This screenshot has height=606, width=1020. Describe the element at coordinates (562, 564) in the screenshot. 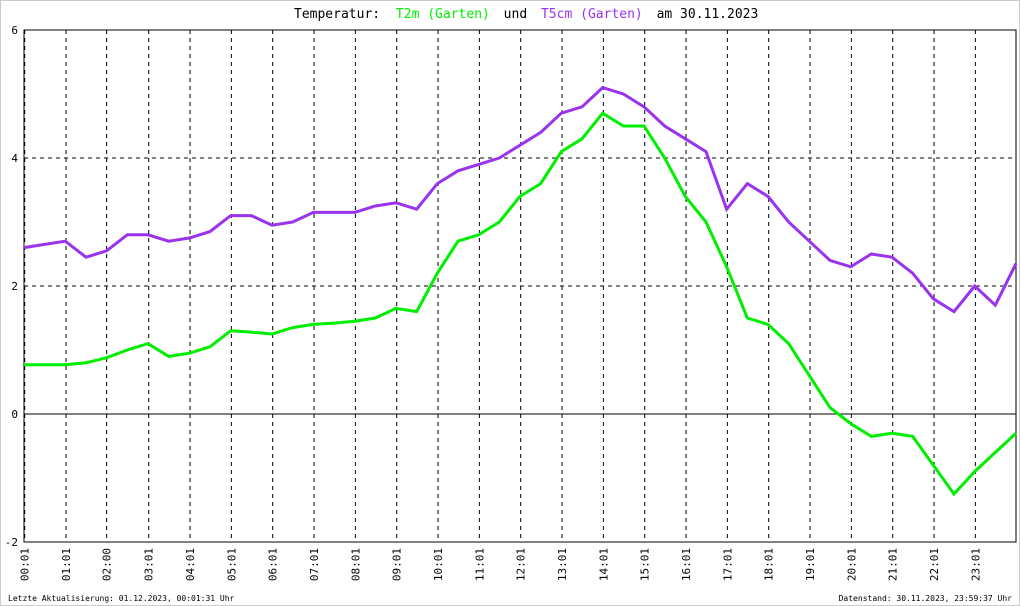

I see `x-tick-label: 13:01` at that location.